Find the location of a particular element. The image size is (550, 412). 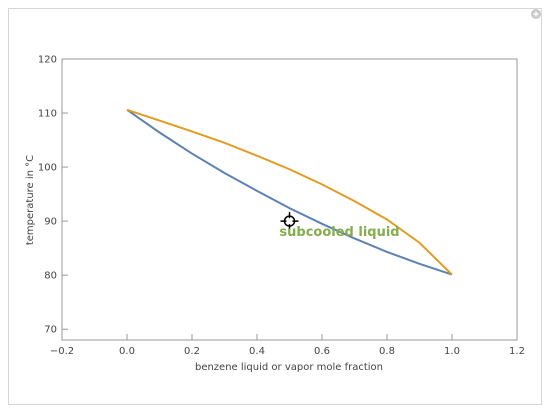

y-tick-label: 70 is located at coordinates (50, 330).